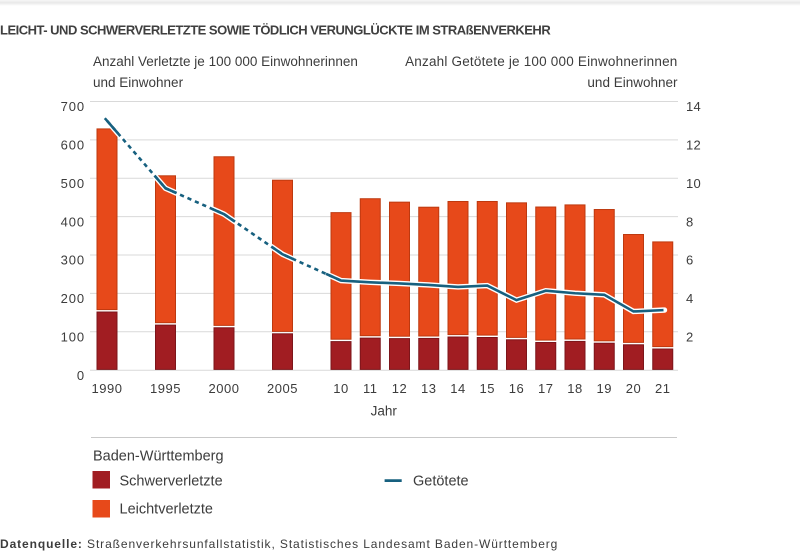 The height and width of the screenshot is (555, 800). What do you see at coordinates (171, 482) in the screenshot?
I see `svg-text: Schwerverletzte` at bounding box center [171, 482].